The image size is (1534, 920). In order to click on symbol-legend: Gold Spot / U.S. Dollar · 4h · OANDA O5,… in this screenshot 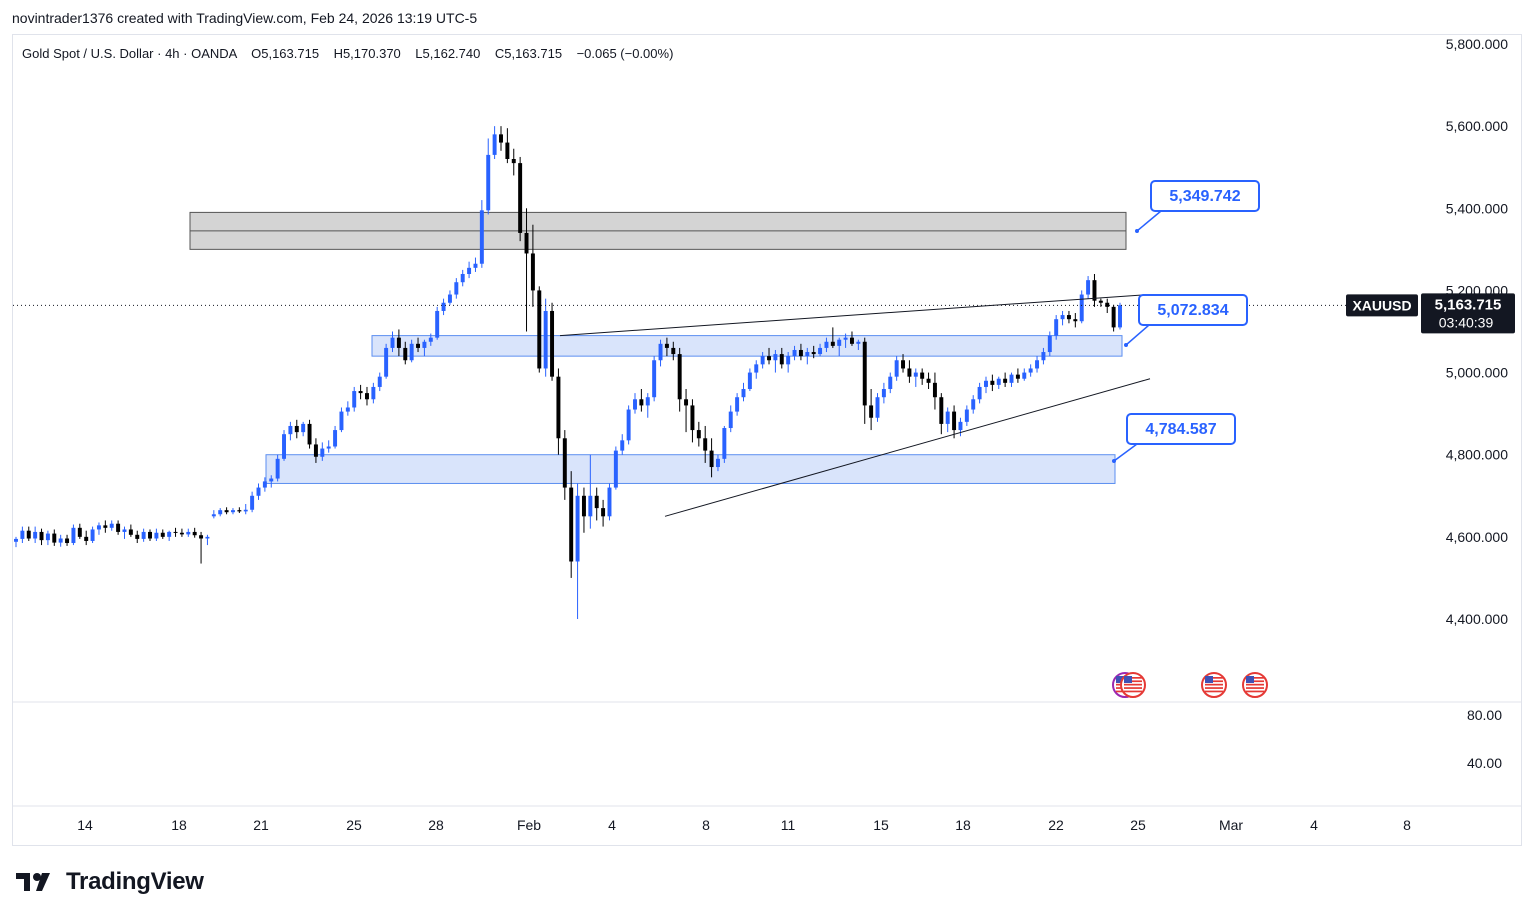, I will do `click(348, 53)`.